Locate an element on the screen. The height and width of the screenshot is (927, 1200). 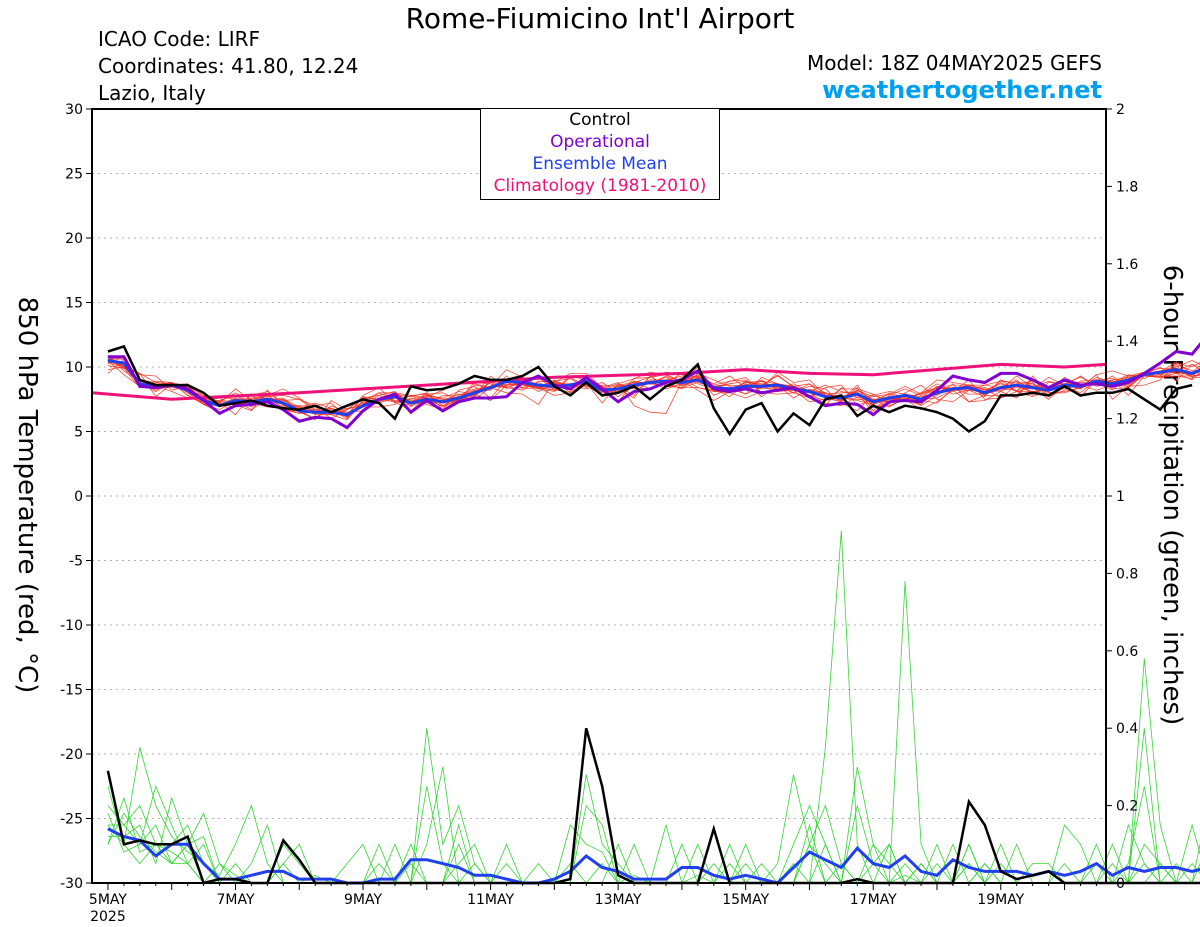
temp-control-line is located at coordinates (650, 390).